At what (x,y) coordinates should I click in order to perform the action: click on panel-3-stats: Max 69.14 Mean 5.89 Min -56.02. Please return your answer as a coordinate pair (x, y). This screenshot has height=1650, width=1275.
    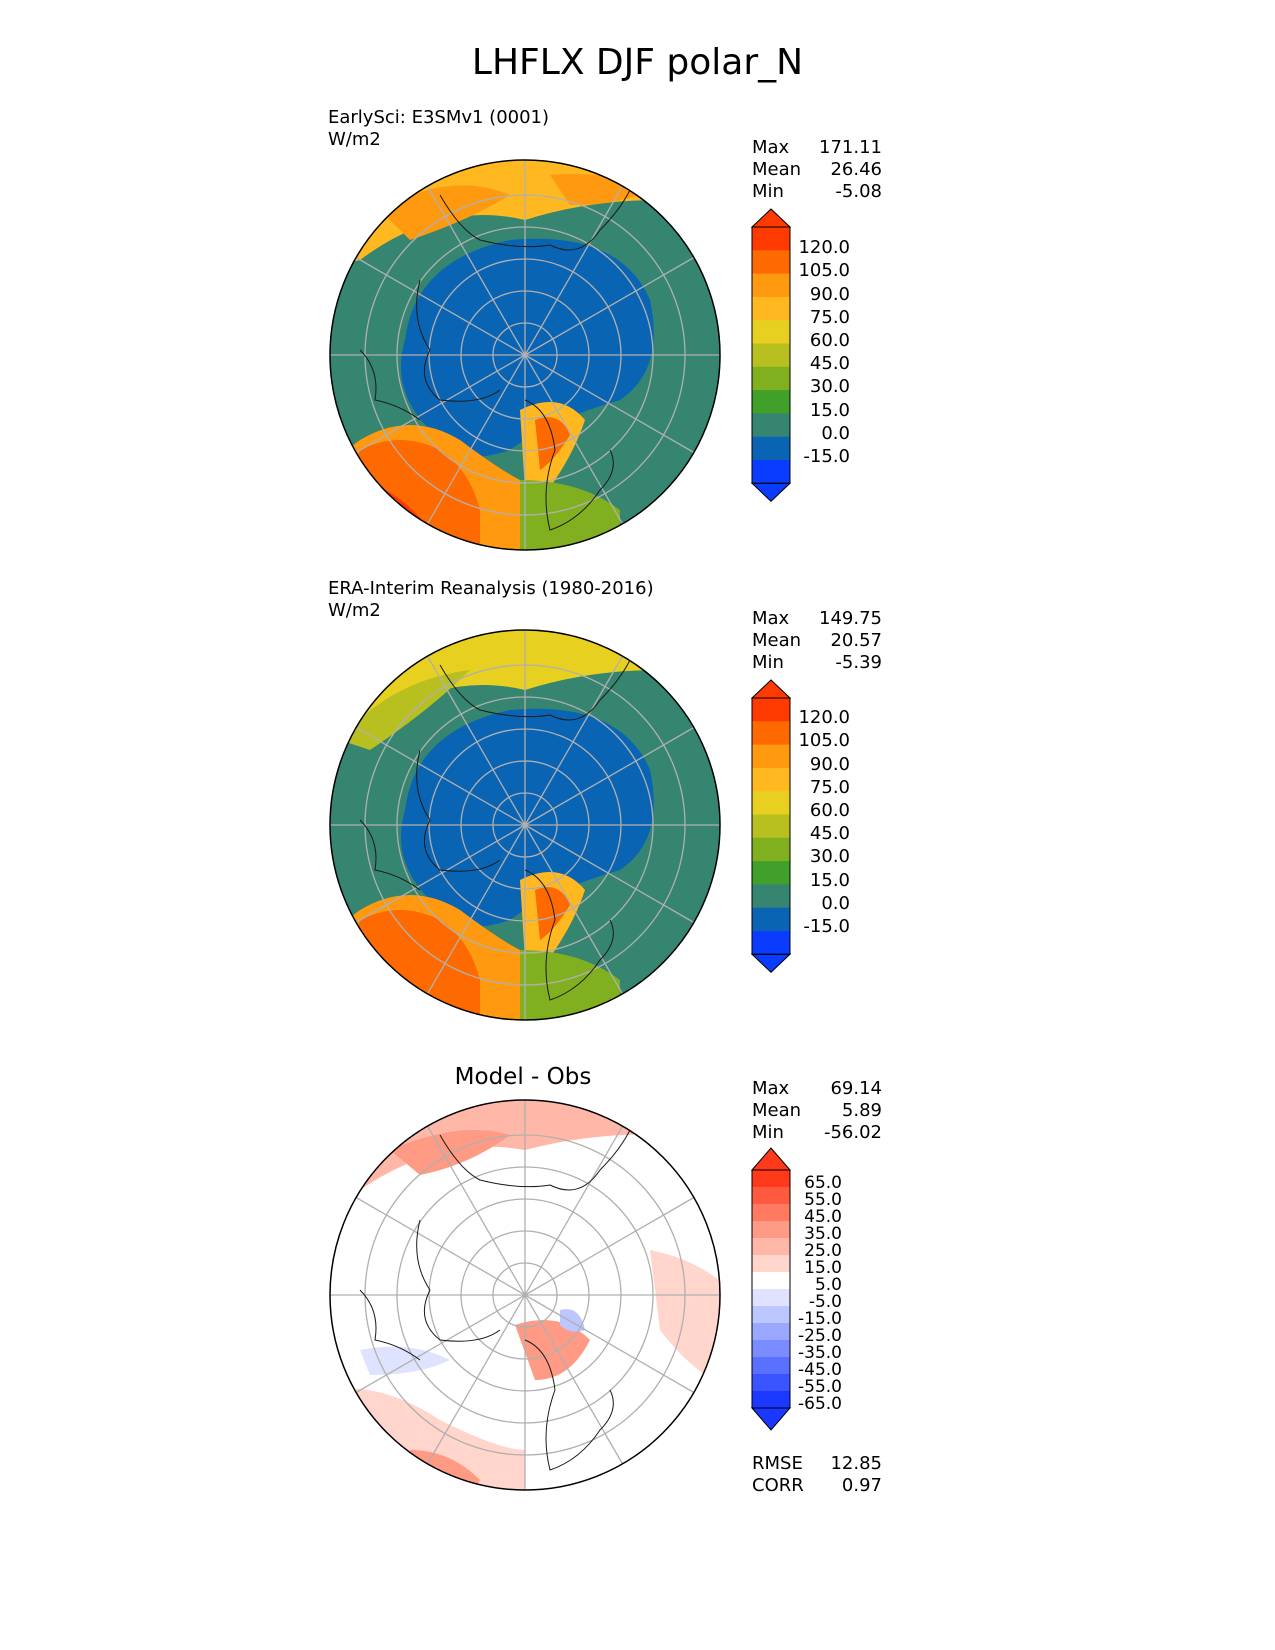
    Looking at the image, I should click on (817, 1111).